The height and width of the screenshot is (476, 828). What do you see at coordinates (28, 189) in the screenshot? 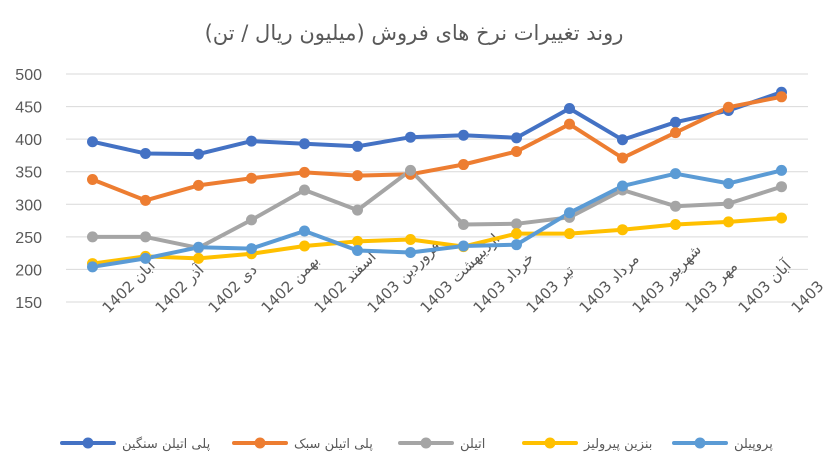
I see `y-axis-tick-labels: 150 200 250 300 350 400 450 500` at bounding box center [28, 189].